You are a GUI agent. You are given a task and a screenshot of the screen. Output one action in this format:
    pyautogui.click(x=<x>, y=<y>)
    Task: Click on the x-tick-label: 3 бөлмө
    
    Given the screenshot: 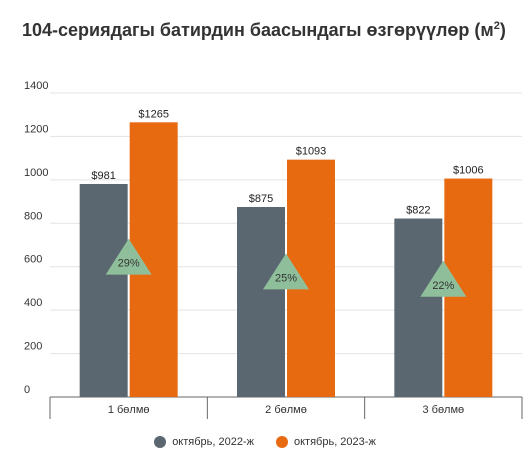 What is the action you would take?
    pyautogui.click(x=443, y=410)
    